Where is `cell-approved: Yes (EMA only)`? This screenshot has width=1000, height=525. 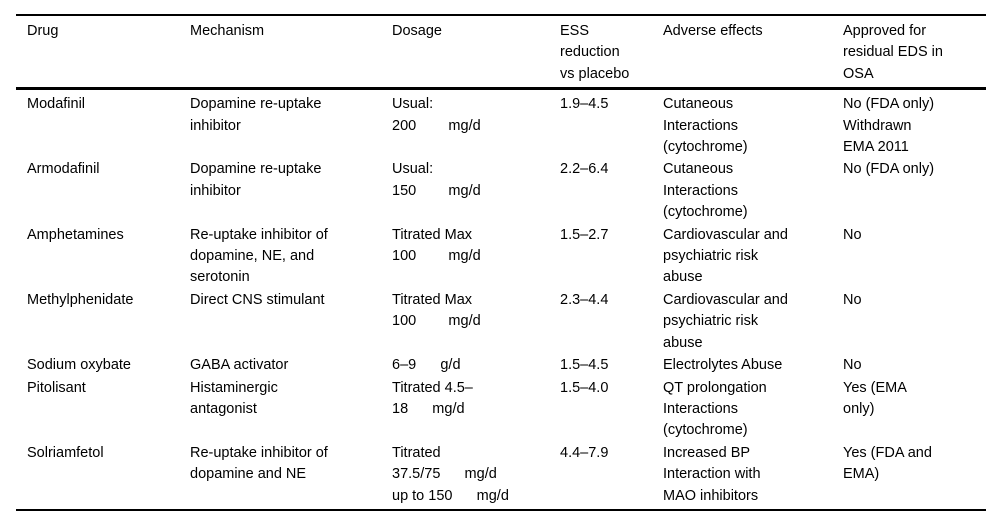
cell-approved: Yes (EMA only) is located at coordinates (875, 398).